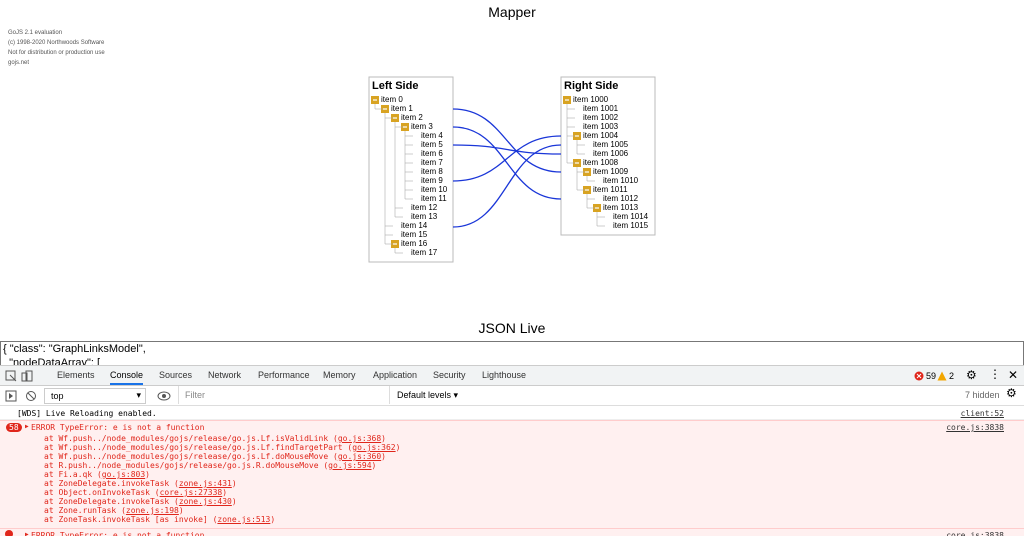  Describe the element at coordinates (152, 510) in the screenshot. I see `stack-link: zone.js:198` at that location.